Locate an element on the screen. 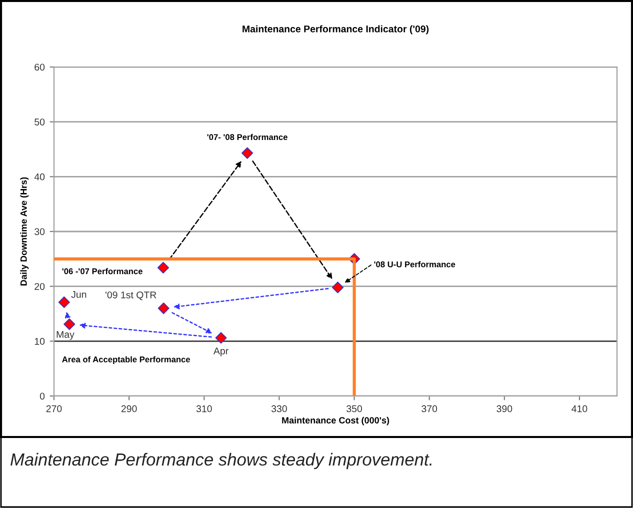 This screenshot has width=633, height=508. x-tick-label: 330 is located at coordinates (279, 408).